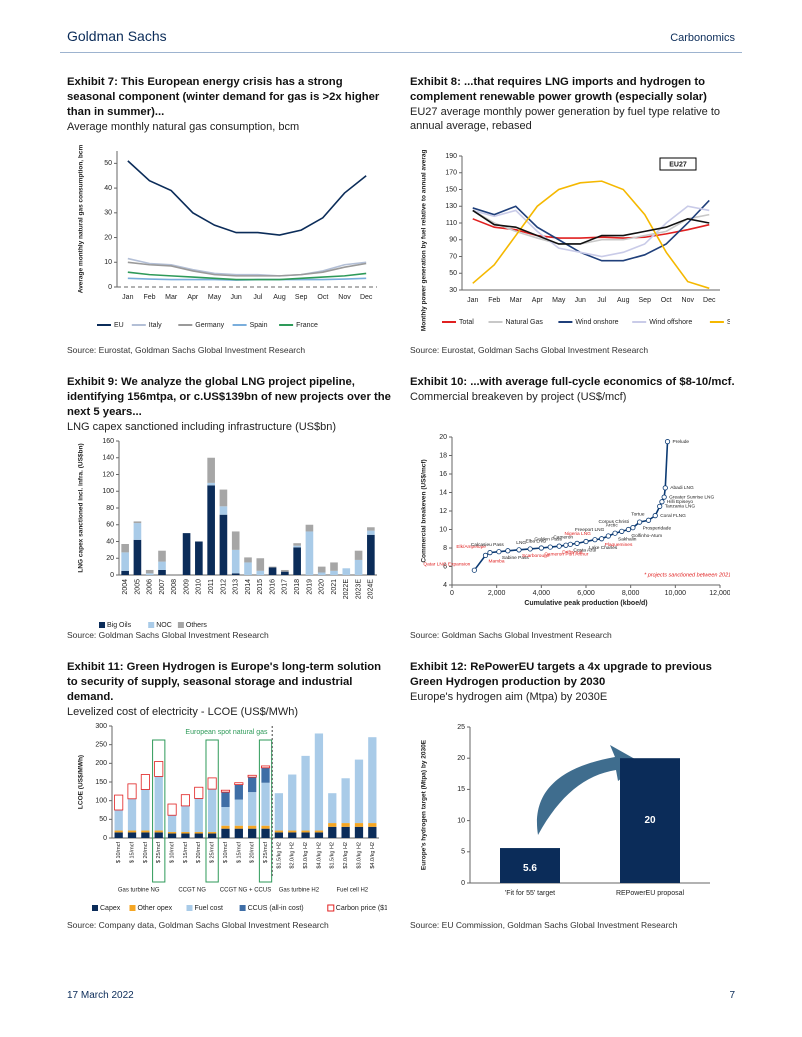 The width and height of the screenshot is (802, 1037). Describe the element at coordinates (424, 804) in the screenshot. I see `y-axis-title: Europe's hydrogen target (Mtpa) by 2030E` at that location.